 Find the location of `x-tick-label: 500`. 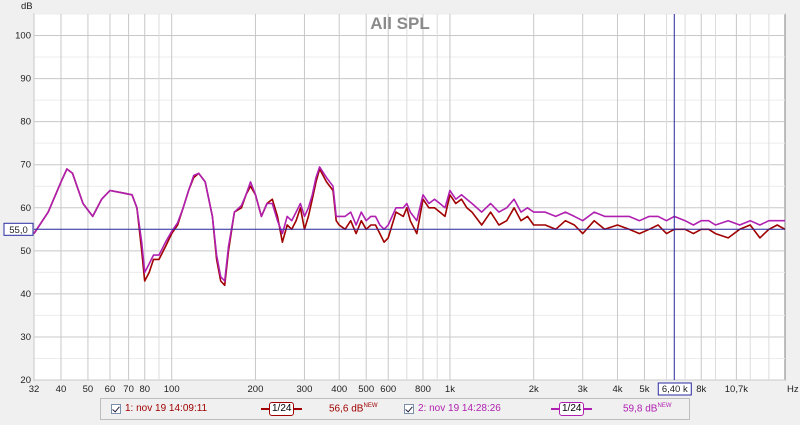

x-tick-label: 500 is located at coordinates (366, 389).